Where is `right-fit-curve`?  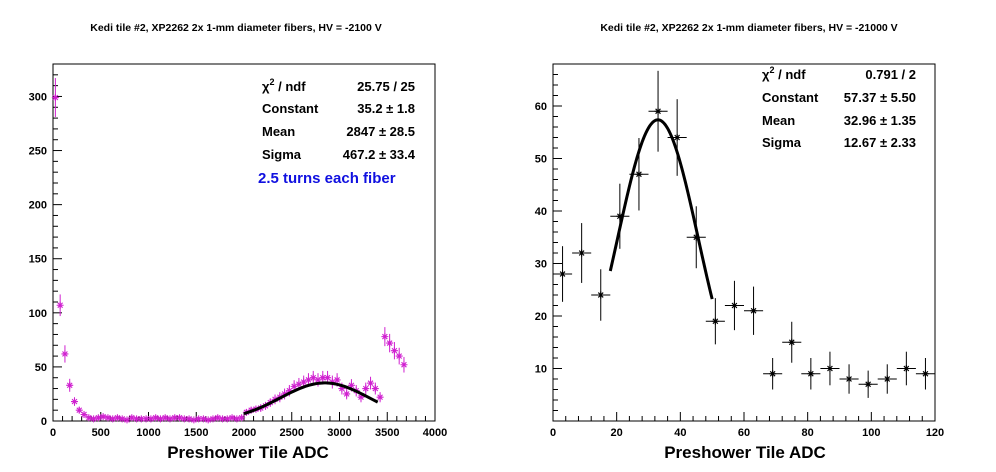
right-fit-curve is located at coordinates (661, 209).